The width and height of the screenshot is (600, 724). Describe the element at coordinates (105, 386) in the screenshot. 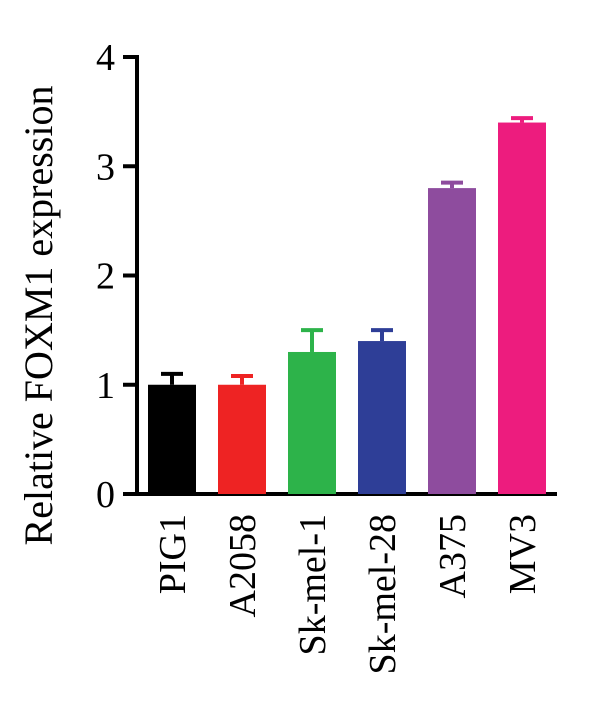

I see `y-tick-label-1: 1` at that location.